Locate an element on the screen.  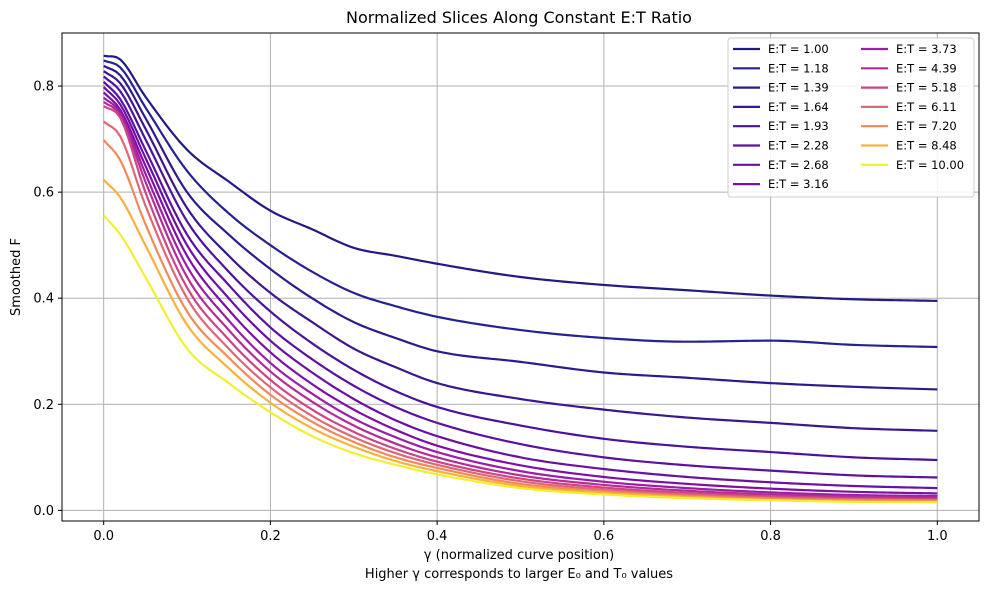
legend-label: E:T = 6.11 is located at coordinates (926, 107).